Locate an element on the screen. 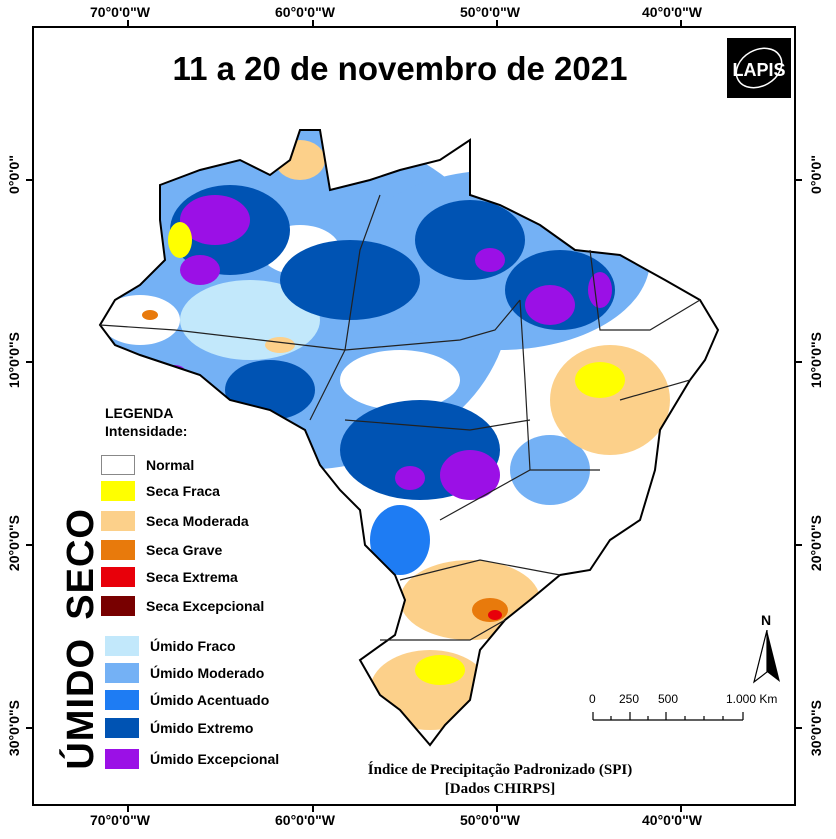  legend-title-text: LEGENDA is located at coordinates (139, 413).